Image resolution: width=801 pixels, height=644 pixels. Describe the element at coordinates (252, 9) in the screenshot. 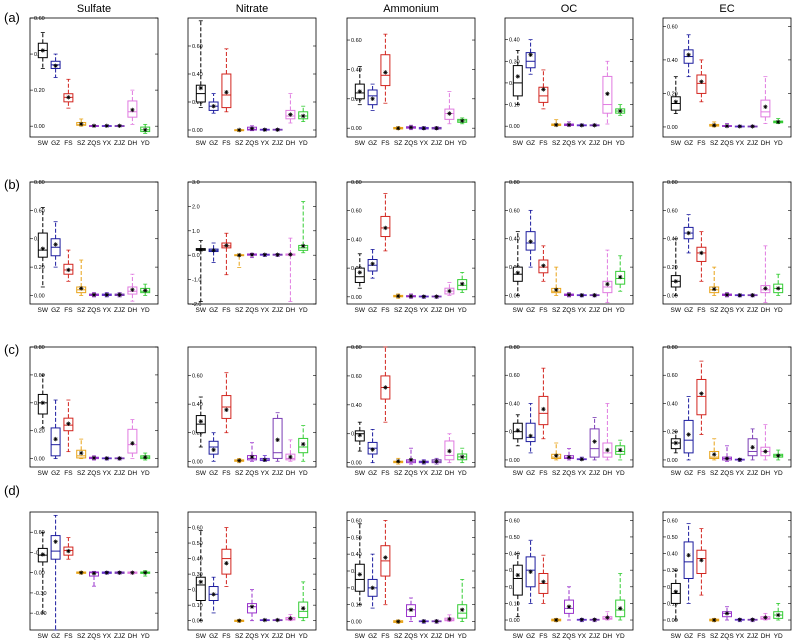

I see `column-title: Nitrate` at that location.